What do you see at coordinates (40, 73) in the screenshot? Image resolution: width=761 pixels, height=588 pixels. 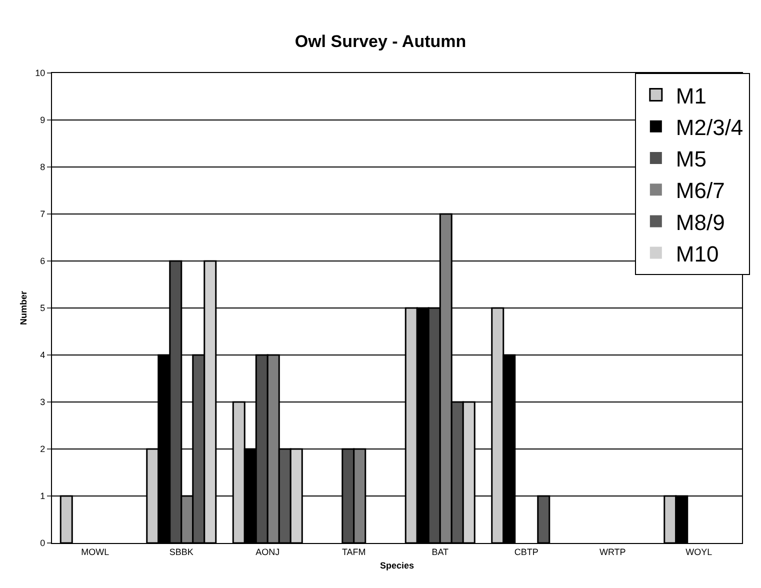 I see `y-tick-label: 10` at bounding box center [40, 73].